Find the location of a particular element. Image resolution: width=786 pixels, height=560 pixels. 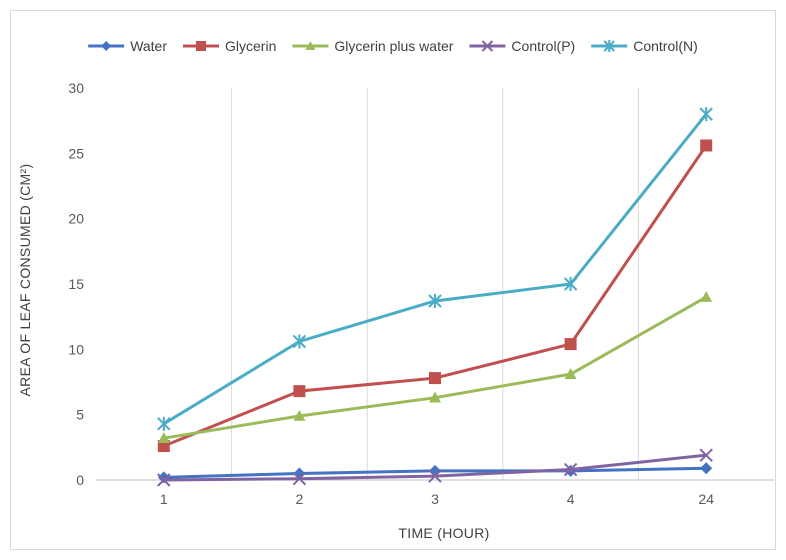

y-axis-title: AREA OF LEAF CONSUMED (CM²) is located at coordinates (25, 280).